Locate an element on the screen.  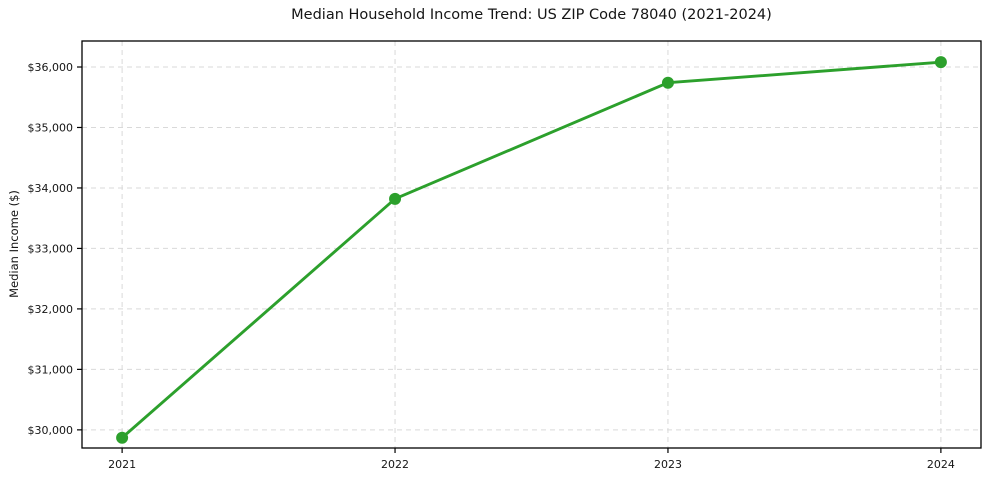
x-tick-label: 2022 is located at coordinates (395, 464).